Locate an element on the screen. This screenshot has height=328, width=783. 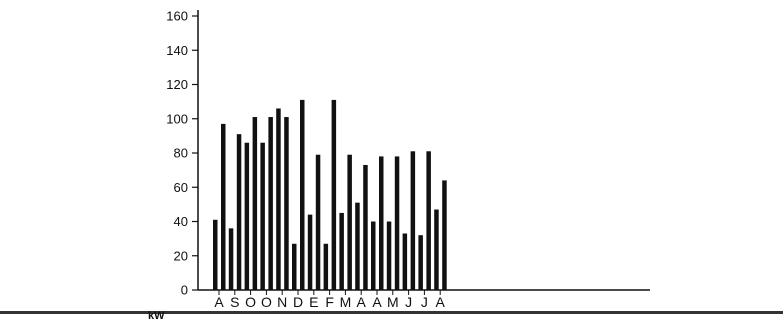
y-tick-label: 40 is located at coordinates (181, 221).